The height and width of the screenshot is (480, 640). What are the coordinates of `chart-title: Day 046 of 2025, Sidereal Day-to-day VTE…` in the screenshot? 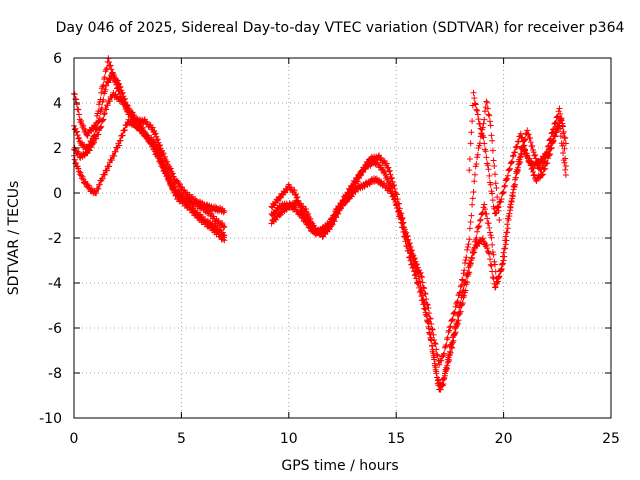 It's located at (340, 28).